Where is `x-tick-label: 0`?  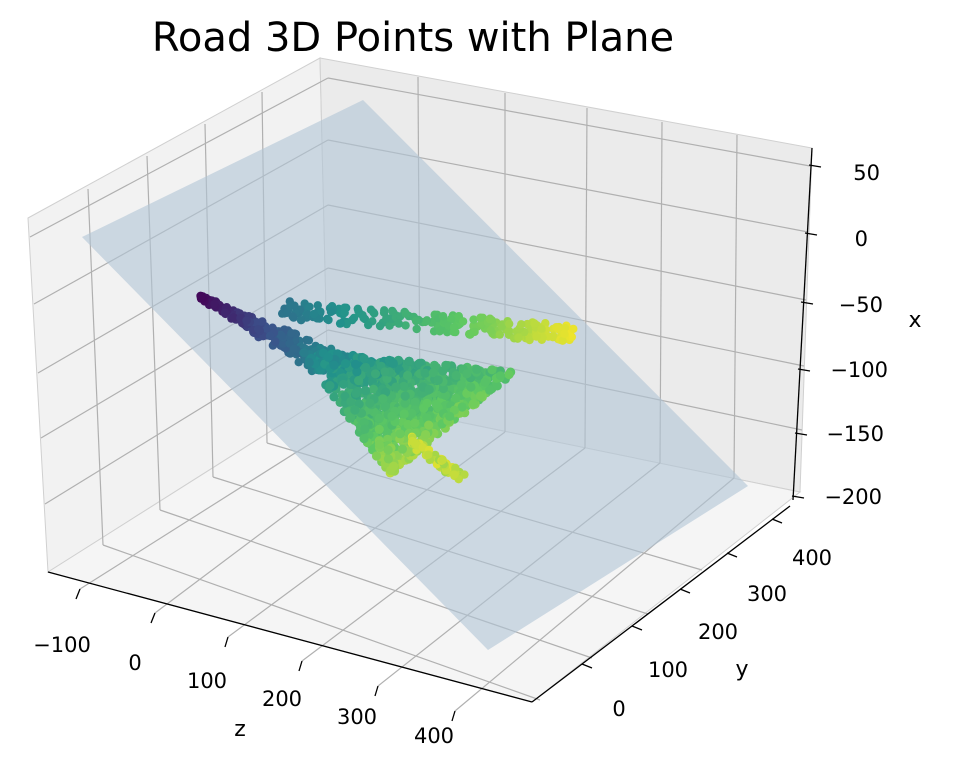
x-tick-label: 0 is located at coordinates (861, 239).